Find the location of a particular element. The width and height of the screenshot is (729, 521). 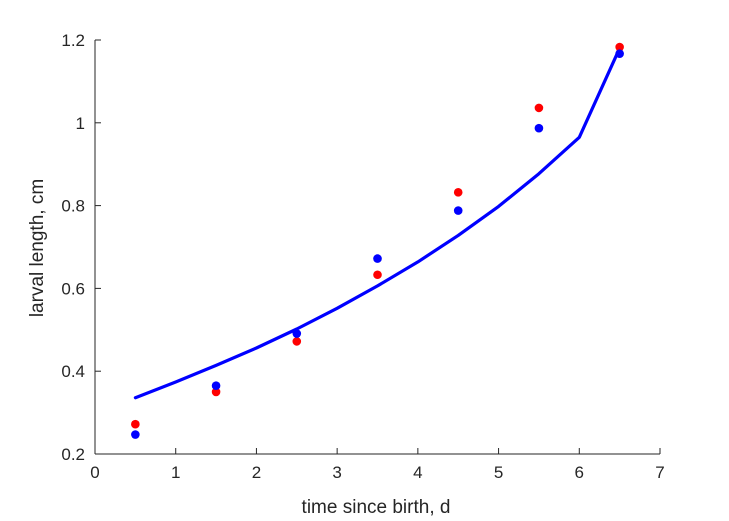

x-tick-label: 4 is located at coordinates (417, 472).